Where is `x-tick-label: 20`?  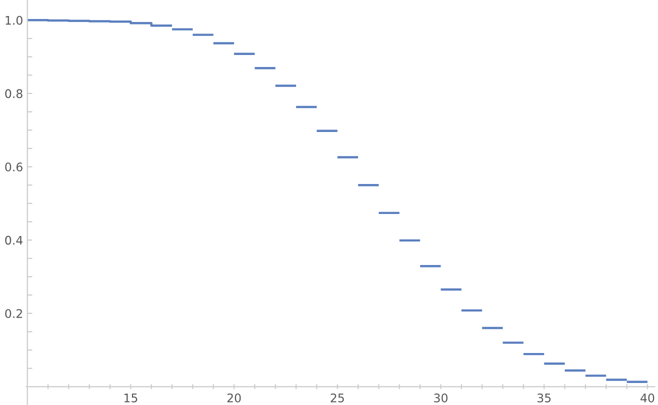 x-tick-label: 20 is located at coordinates (234, 397).